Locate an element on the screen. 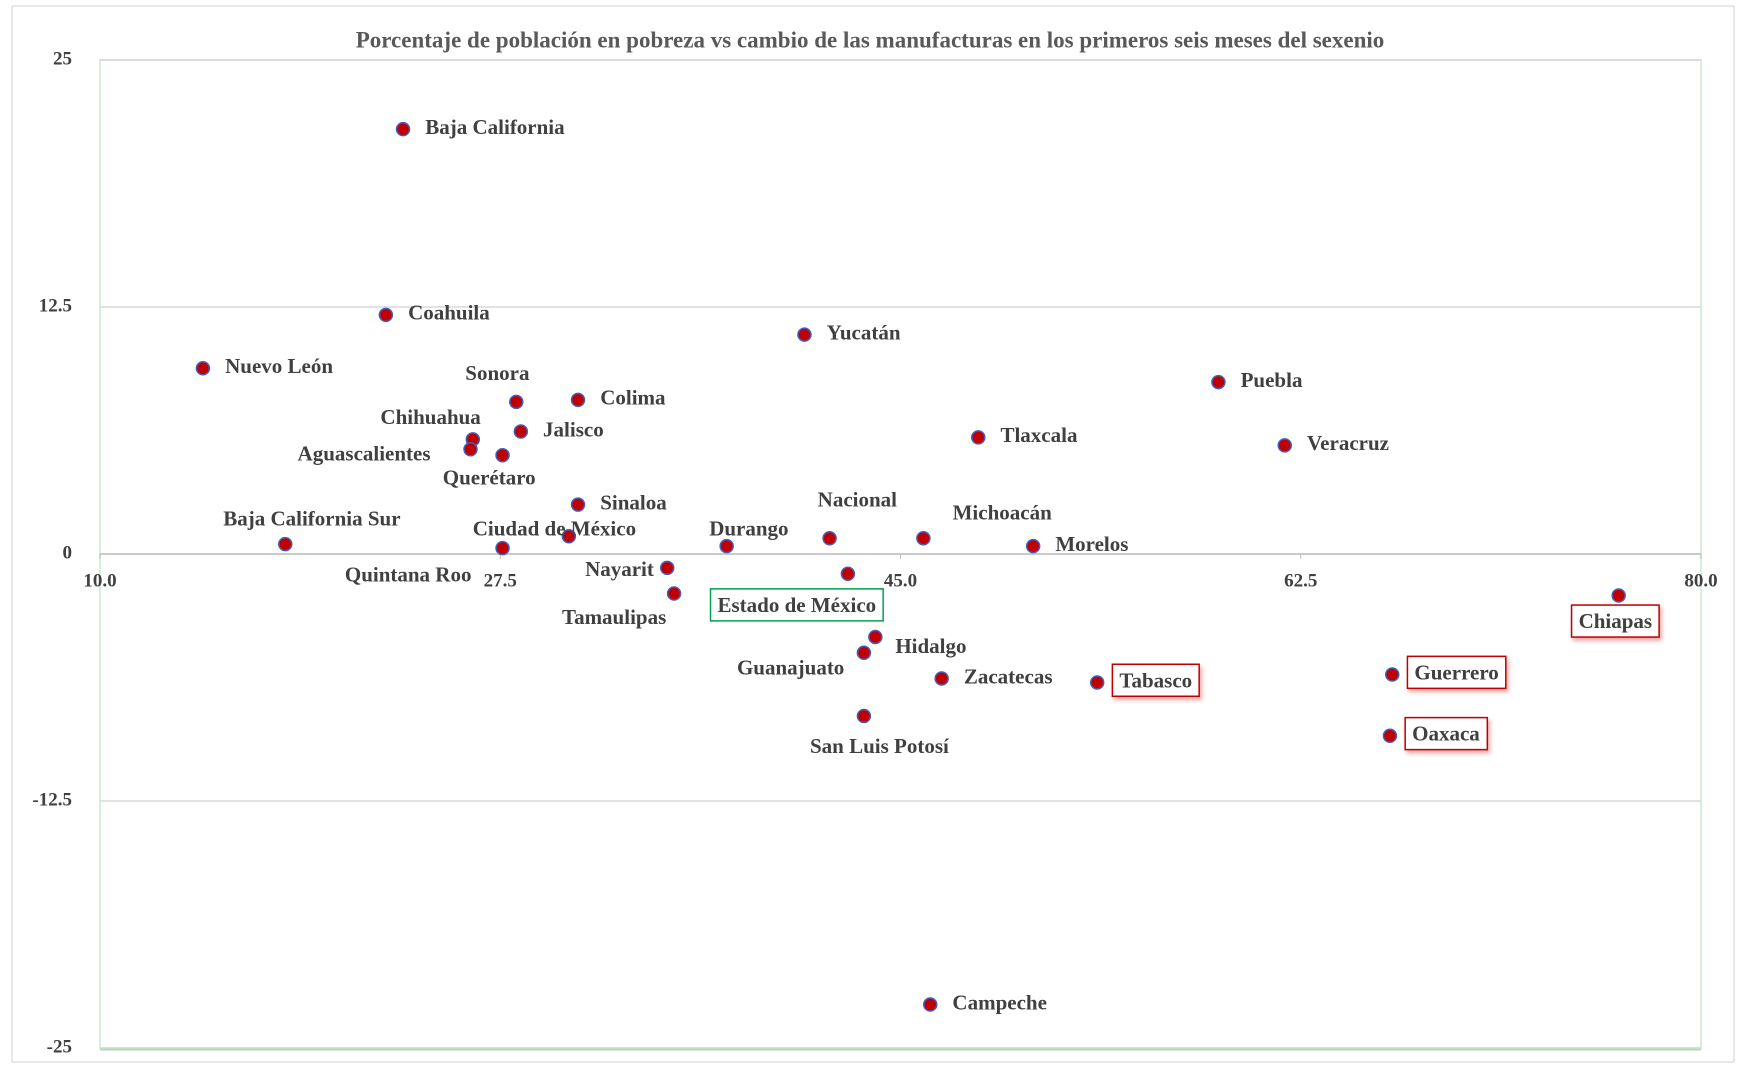 The height and width of the screenshot is (1068, 1741). point-label: Chihuahua is located at coordinates (430, 417).